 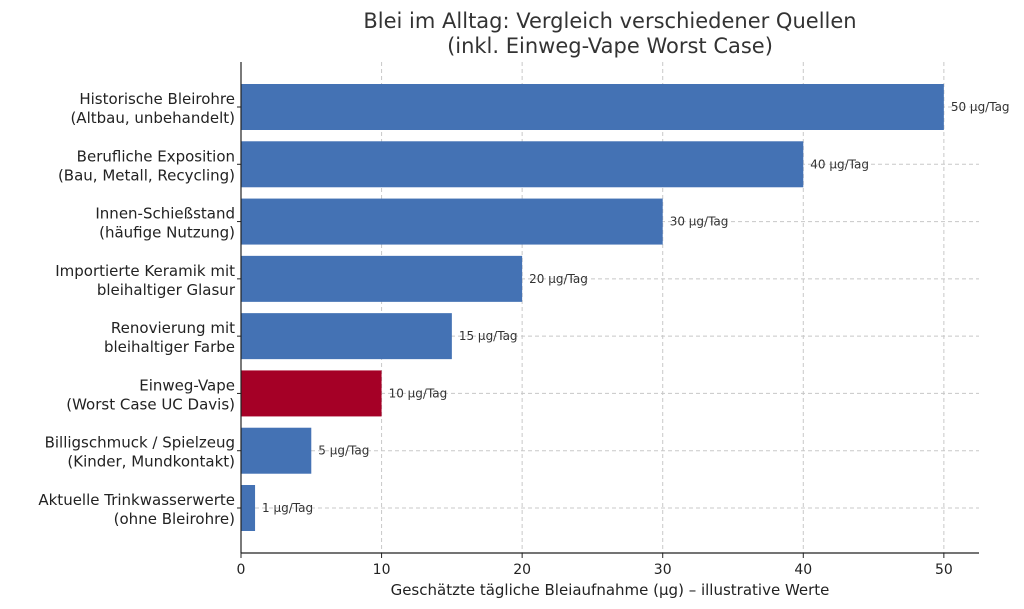 What do you see at coordinates (167, 233) in the screenshot?
I see `category-label-line: (häufige Nutzung)` at bounding box center [167, 233].